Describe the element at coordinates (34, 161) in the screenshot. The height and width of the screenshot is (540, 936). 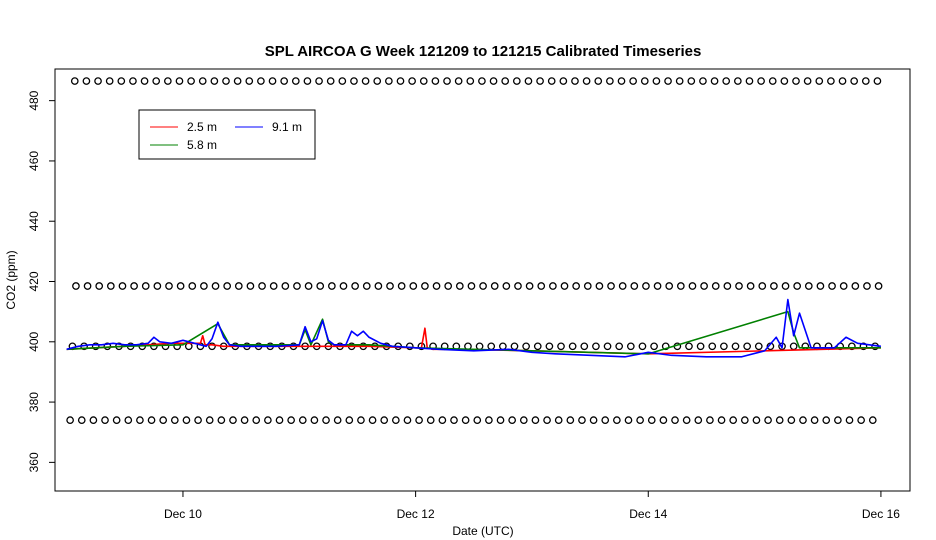
I see `y-tick-label: 460` at that location.